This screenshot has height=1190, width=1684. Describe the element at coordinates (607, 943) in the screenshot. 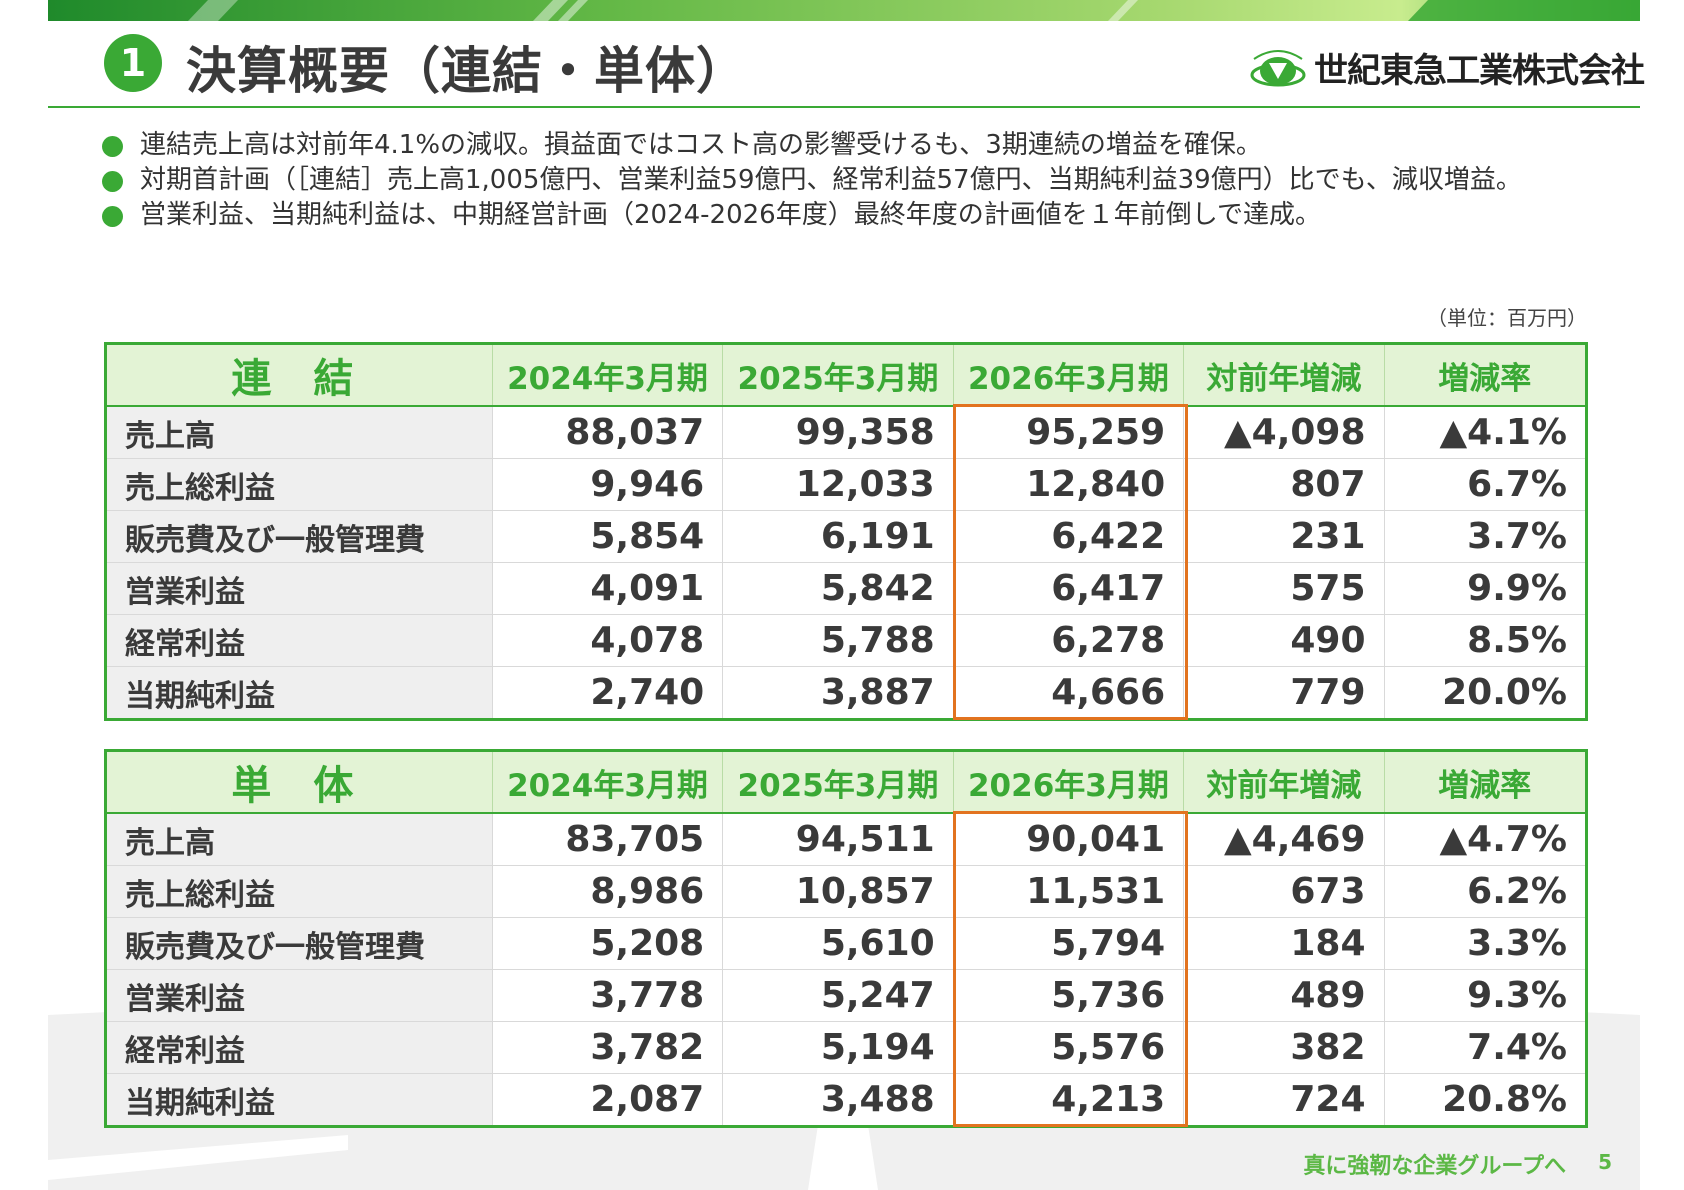

I see `table-cell: 5,208` at that location.